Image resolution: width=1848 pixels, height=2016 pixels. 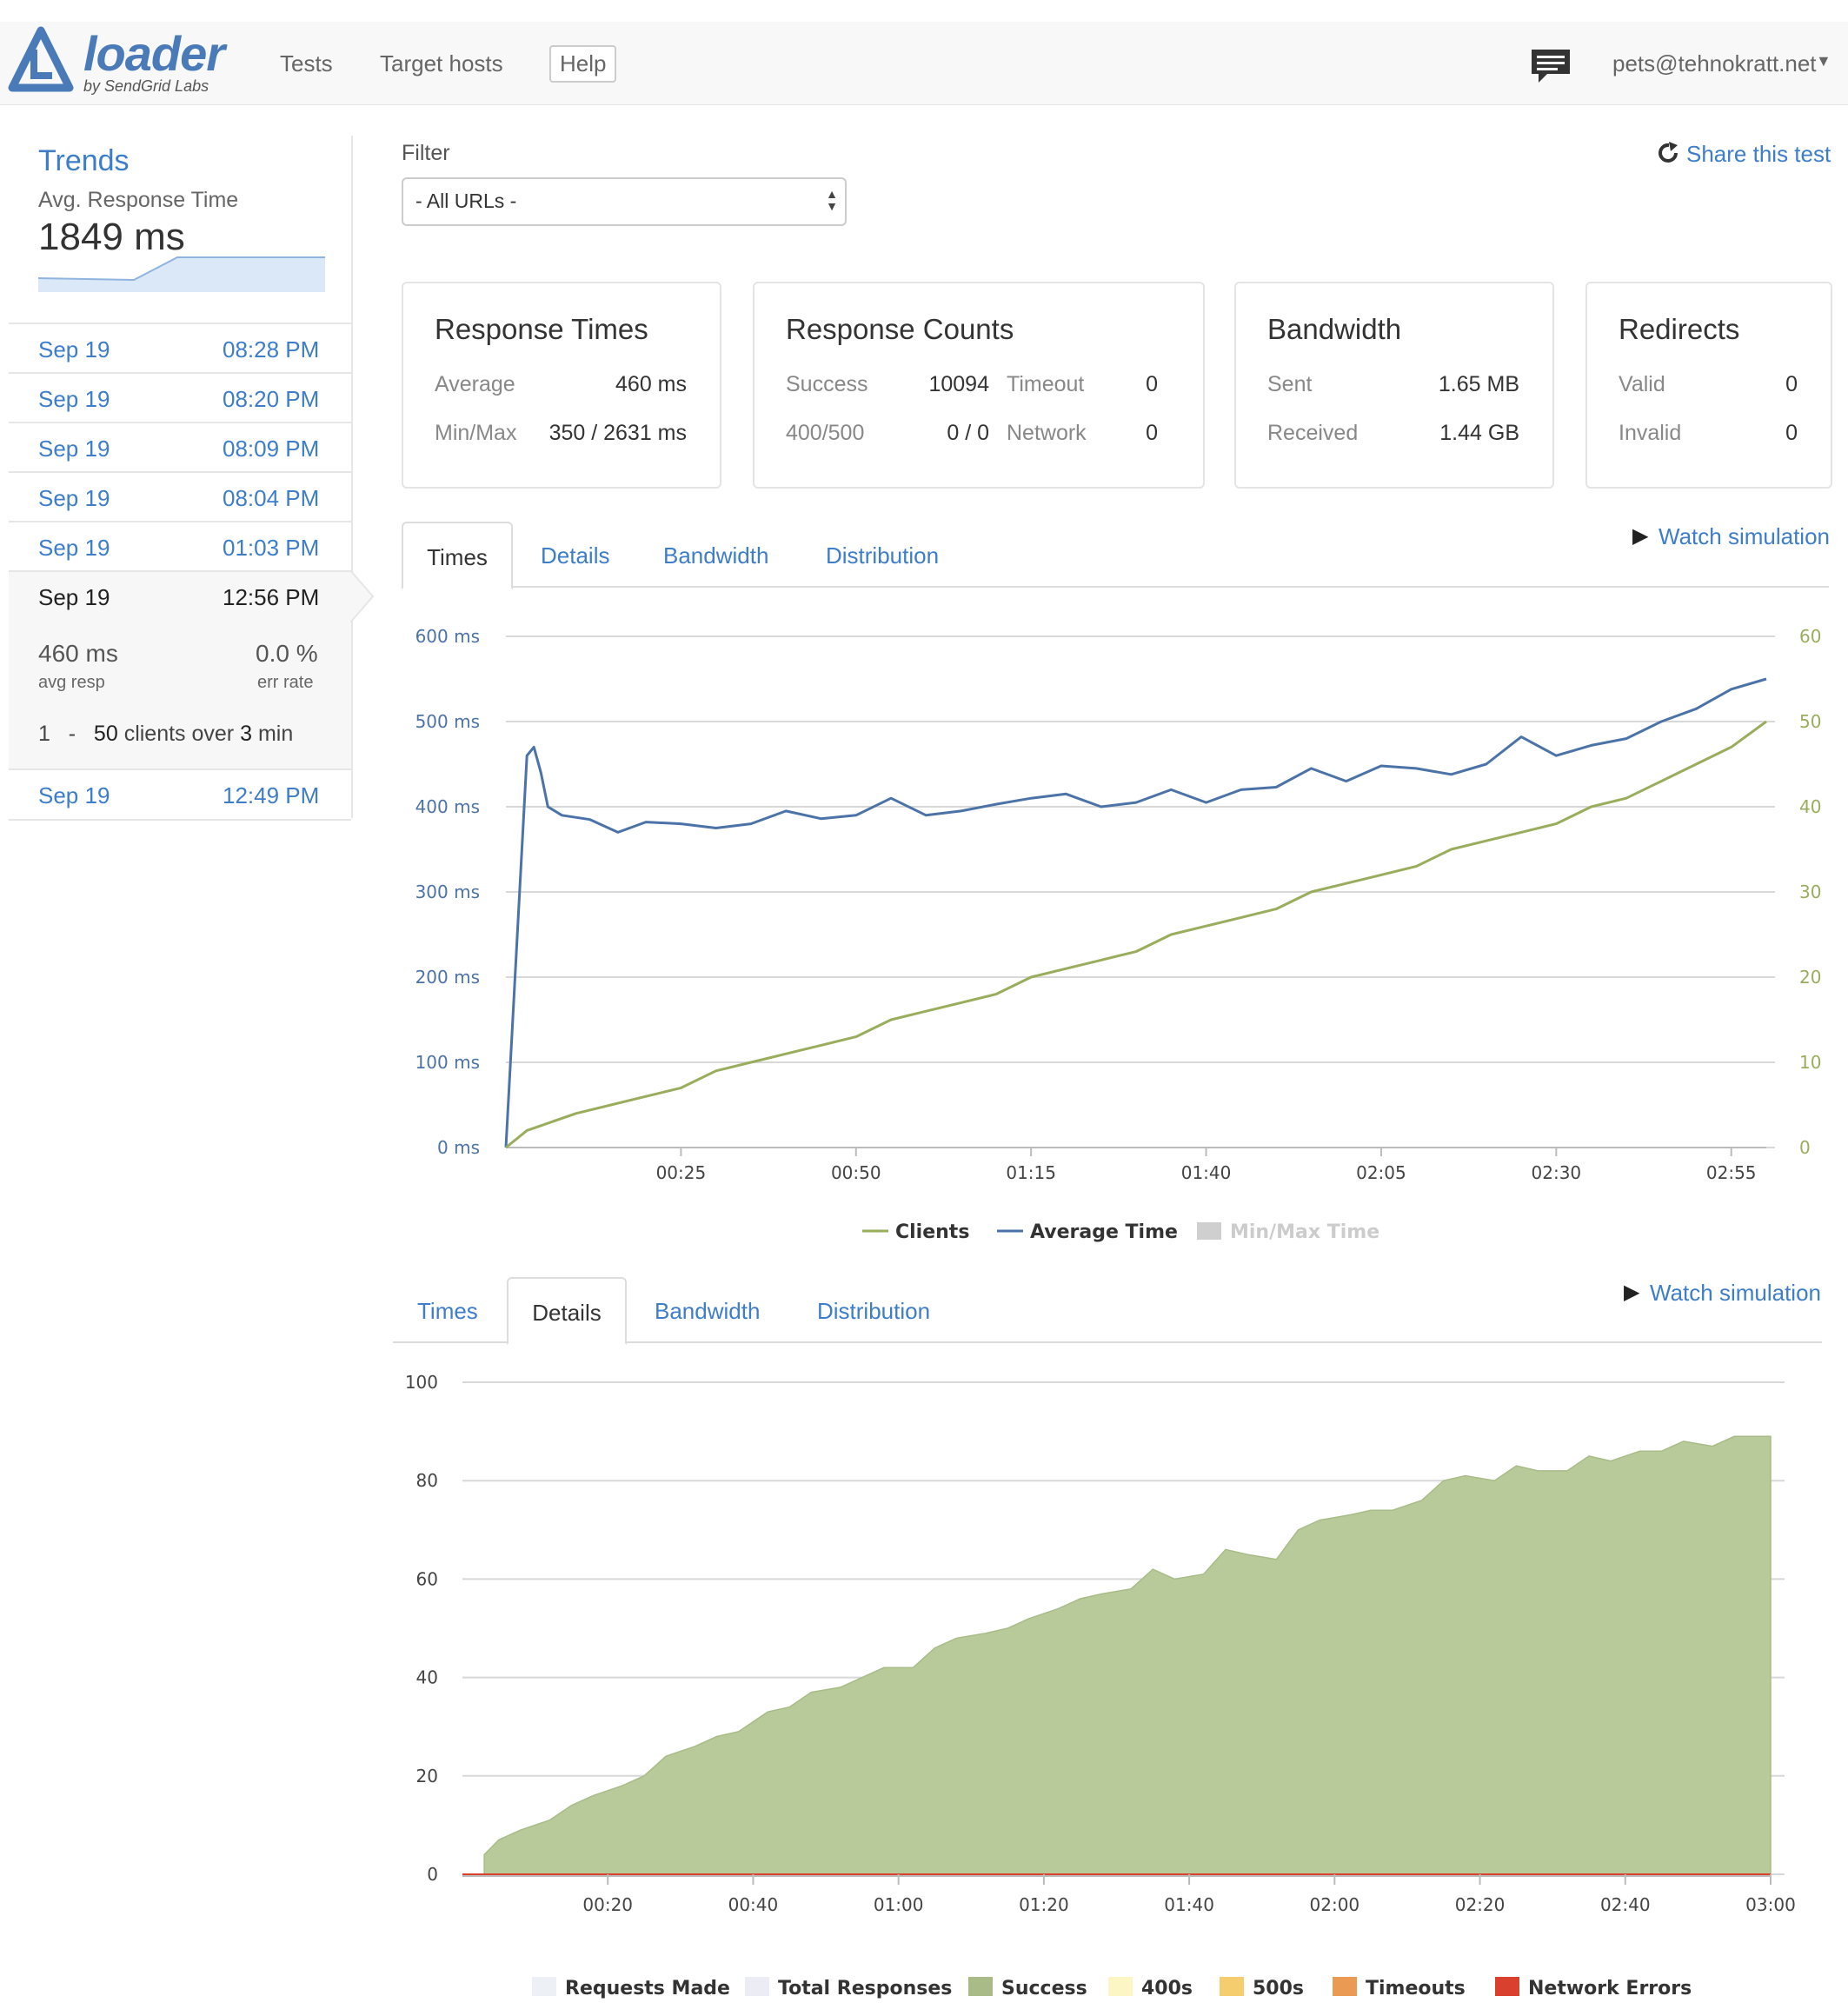 What do you see at coordinates (541, 329) in the screenshot?
I see `stat-title: Response Times` at bounding box center [541, 329].